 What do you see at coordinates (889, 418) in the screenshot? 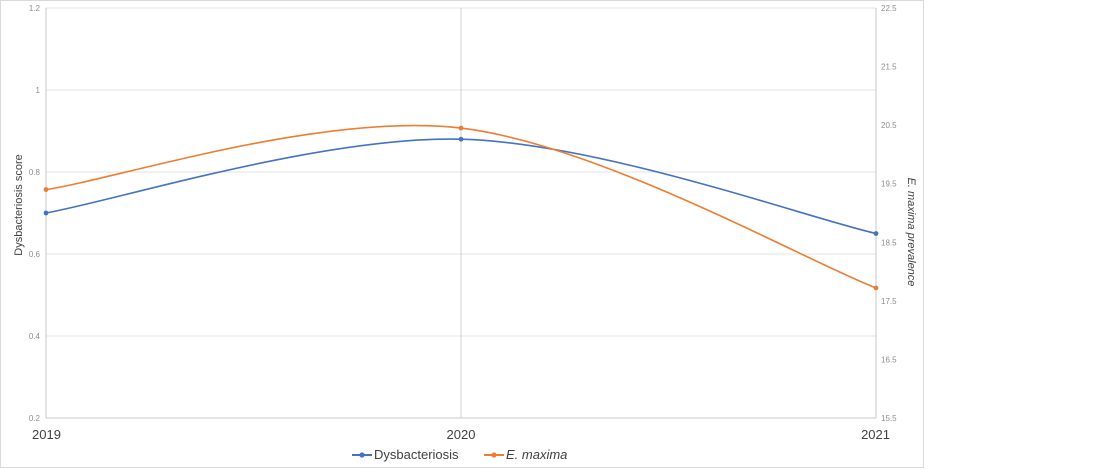
I see `y2-tick-label: 15.5` at bounding box center [889, 418].